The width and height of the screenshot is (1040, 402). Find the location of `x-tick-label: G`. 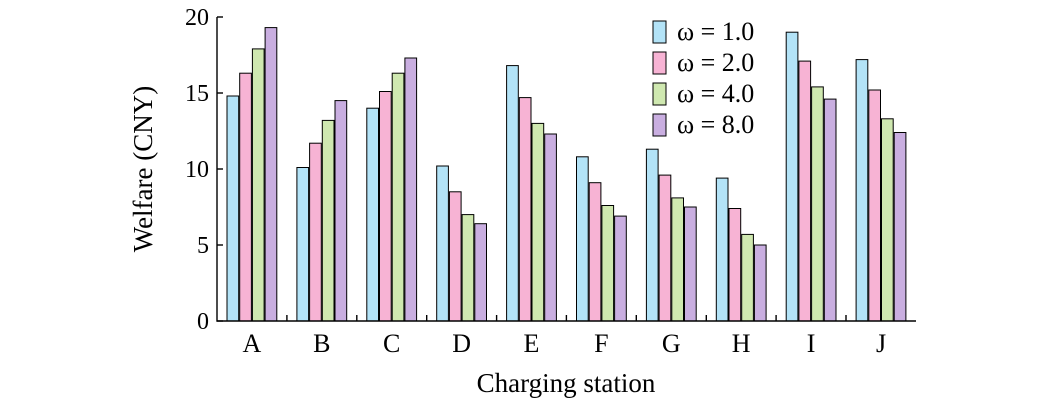

x-tick-label: G is located at coordinates (671, 343).